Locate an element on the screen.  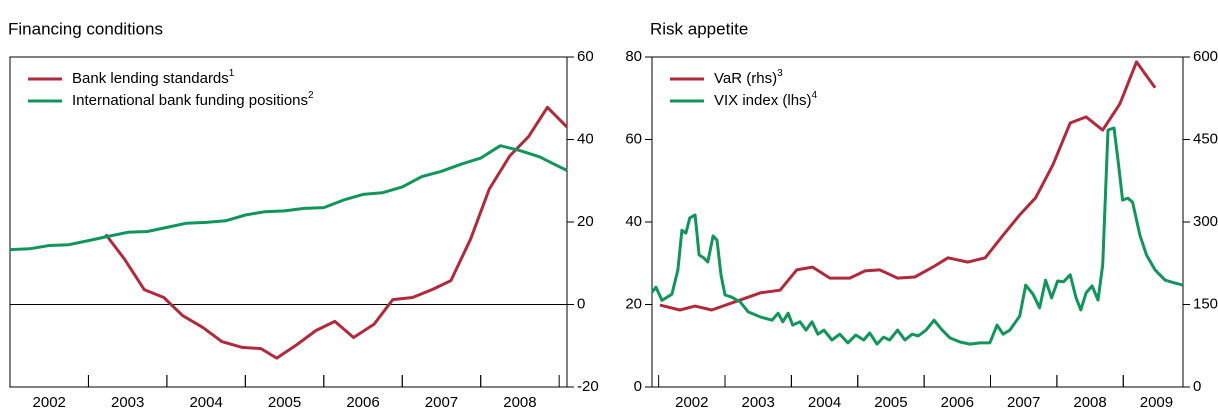
legend-label: International bank funding positions2 is located at coordinates (193, 99).